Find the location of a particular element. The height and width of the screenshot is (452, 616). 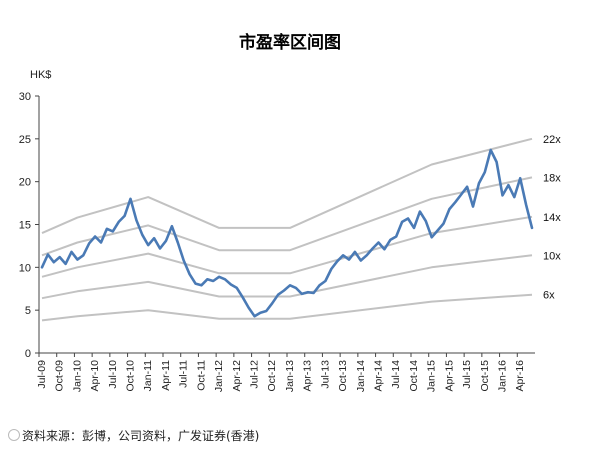

x-tick-label: Jul-10 is located at coordinates (113, 374).